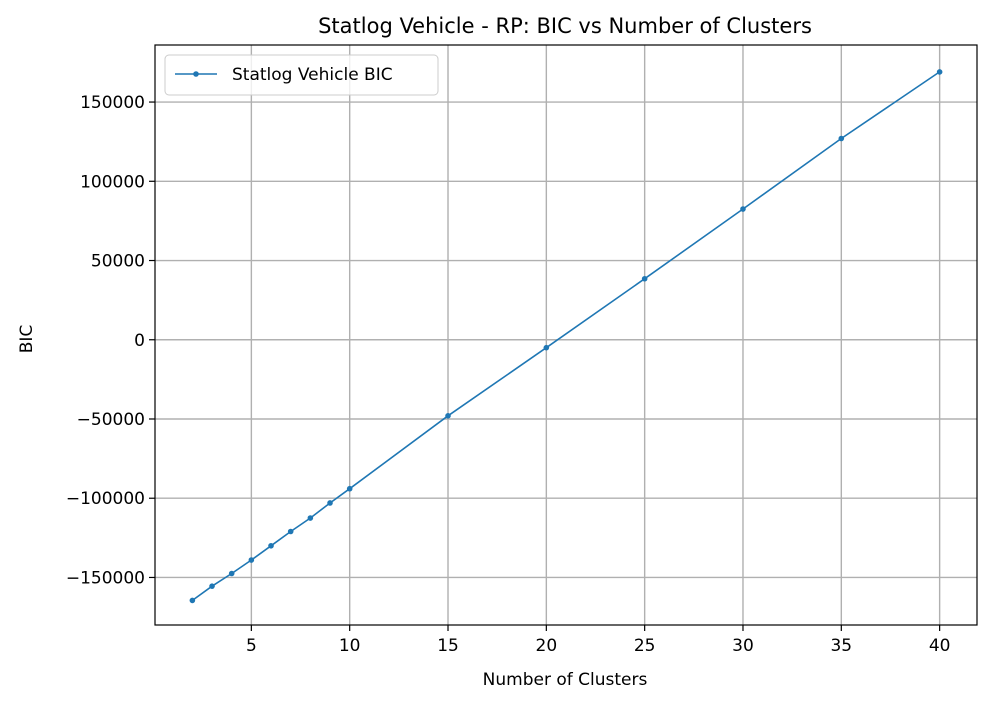 The height and width of the screenshot is (704, 995). What do you see at coordinates (940, 646) in the screenshot?
I see `x-tick-label: 40` at bounding box center [940, 646].